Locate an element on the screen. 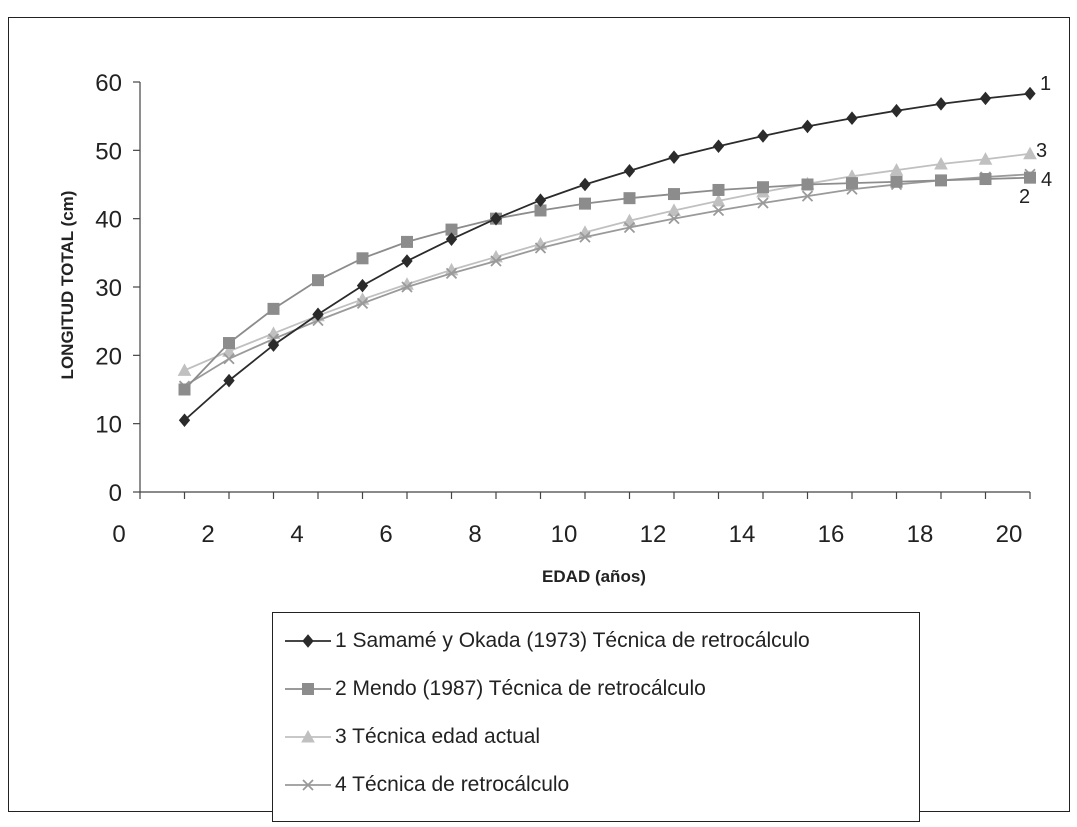 The image size is (1077, 827). x-tick-label: 10 is located at coordinates (564, 534).